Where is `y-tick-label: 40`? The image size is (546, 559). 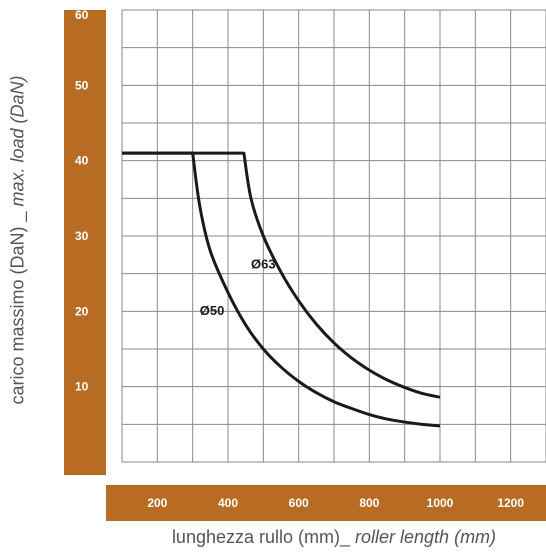 y-tick-label: 40 is located at coordinates (82, 161).